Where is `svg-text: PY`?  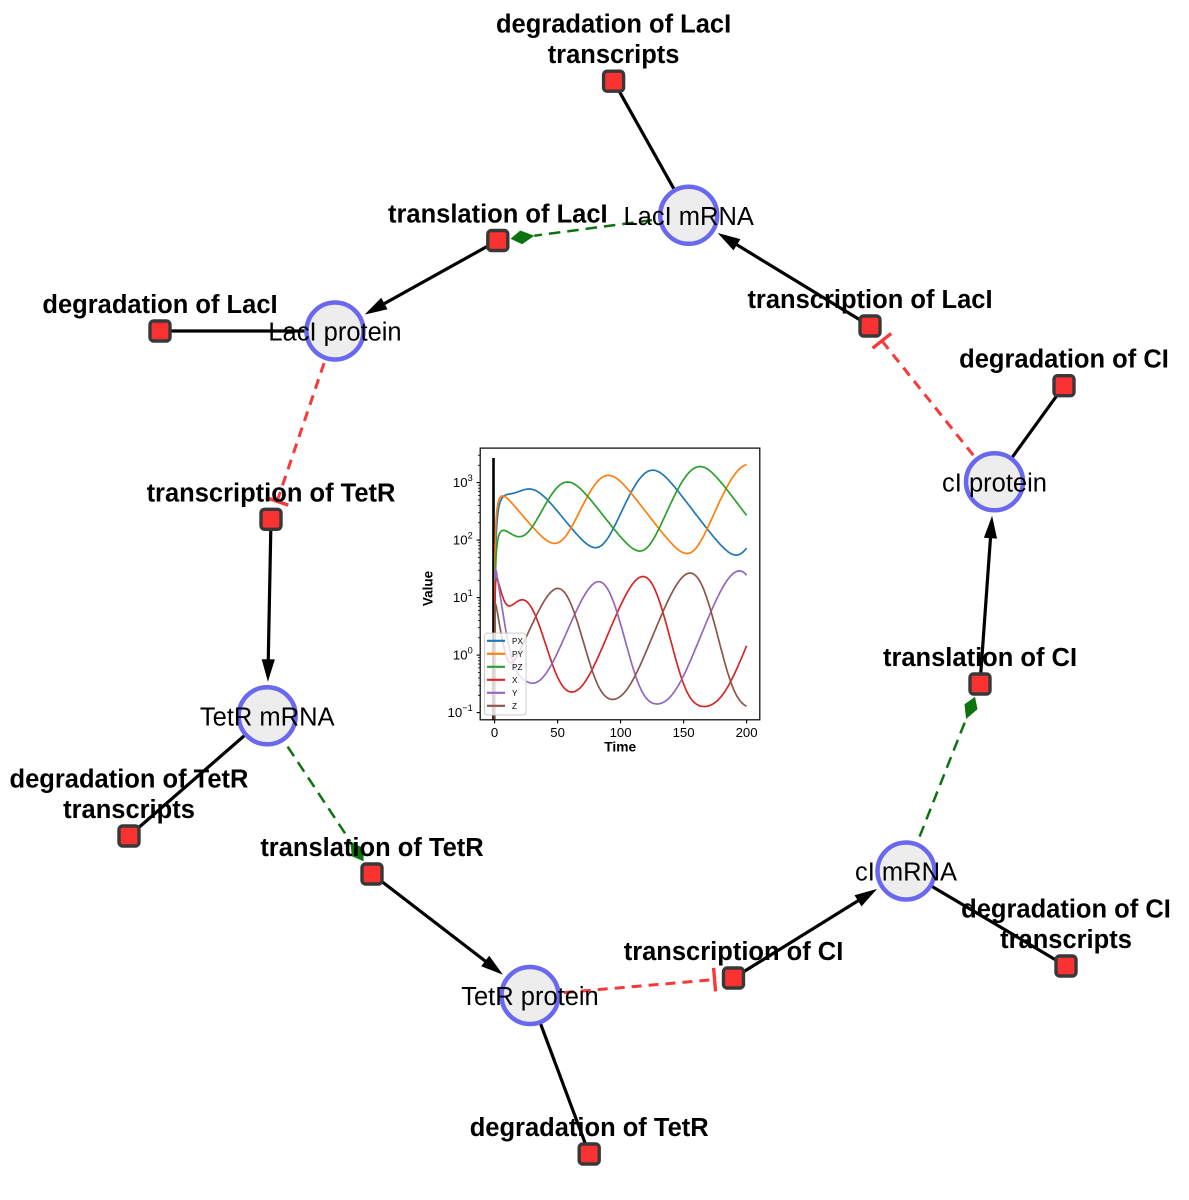 svg-text: PY is located at coordinates (517, 654).